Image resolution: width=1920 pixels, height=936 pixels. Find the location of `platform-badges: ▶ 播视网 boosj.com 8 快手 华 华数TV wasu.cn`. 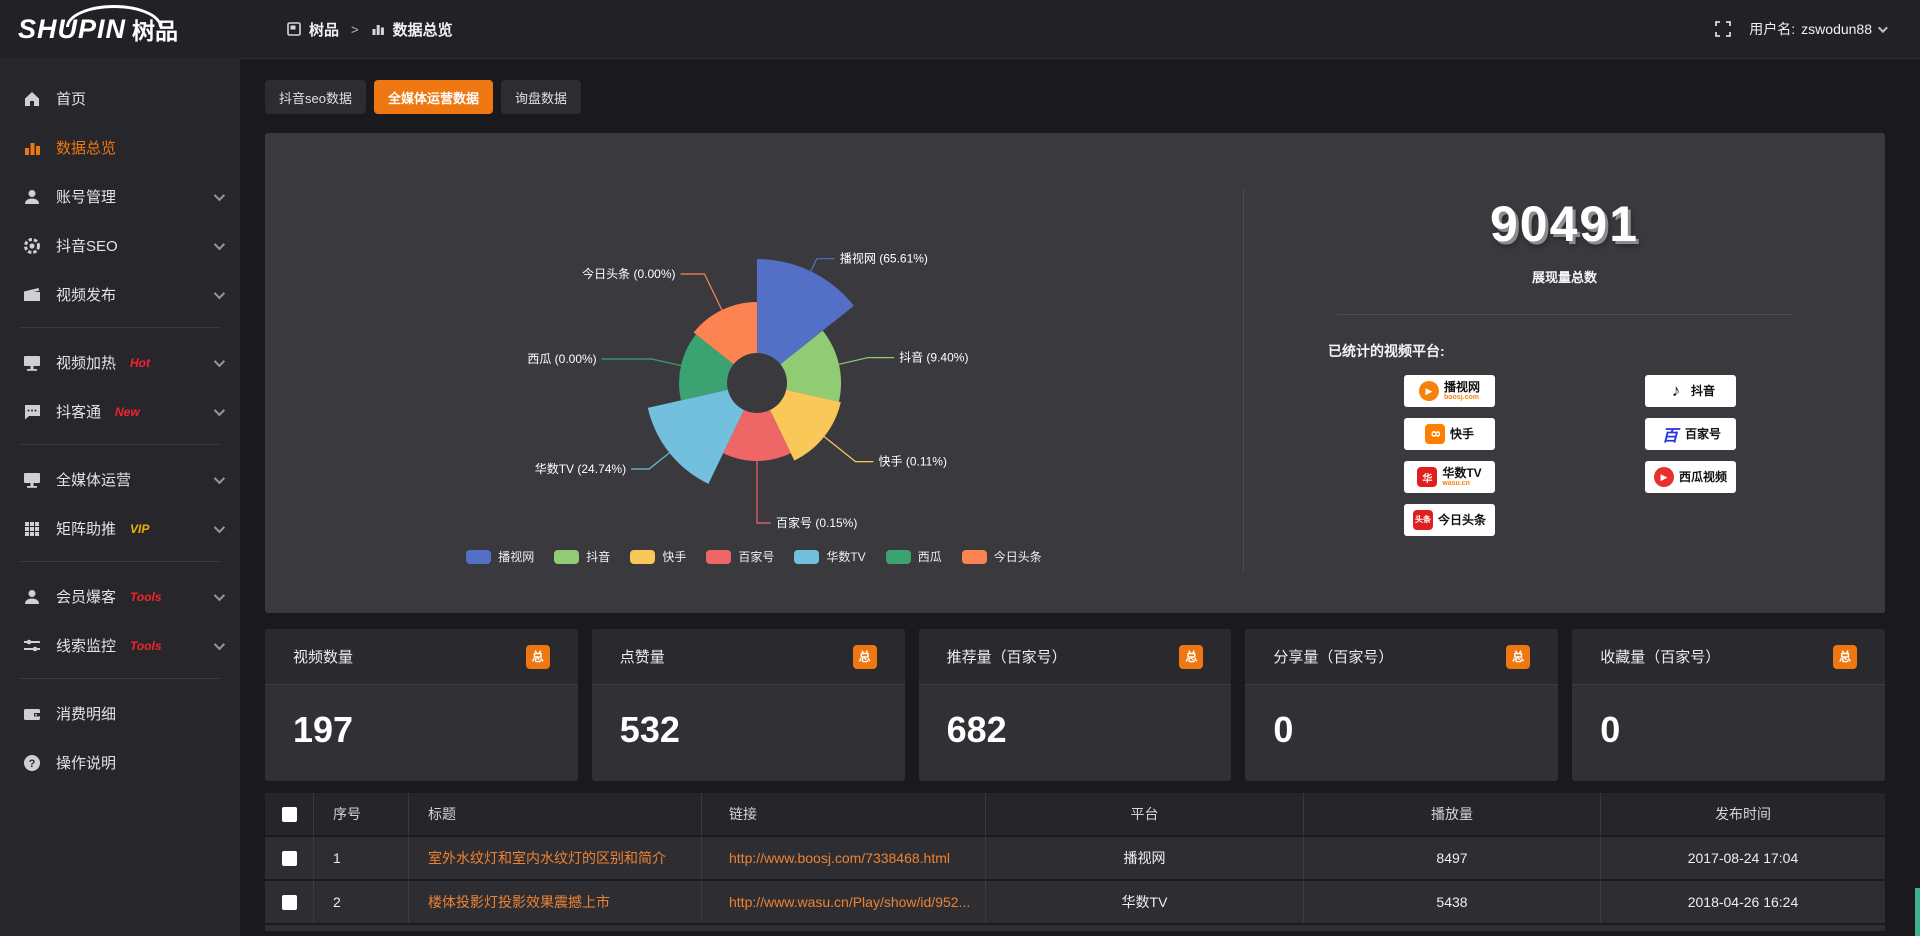

platform-badges: ▶ 播视网 boosj.com 8 快手 华 华数TV wasu.cn is located at coordinates (1644, 455).